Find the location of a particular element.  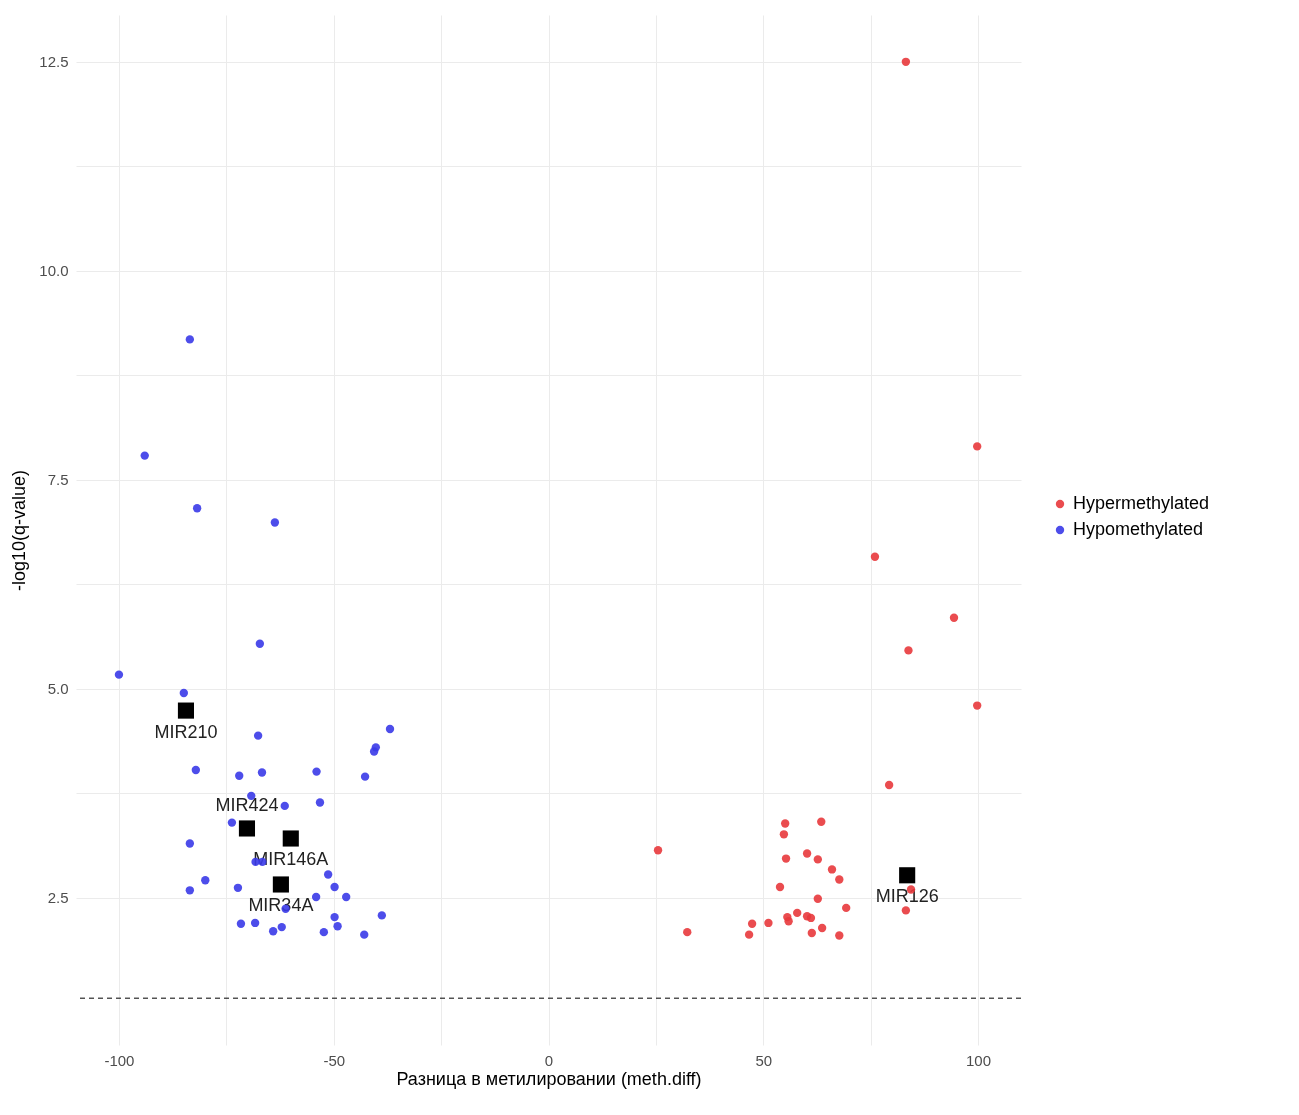

annotation: MIR34A is located at coordinates (281, 905).